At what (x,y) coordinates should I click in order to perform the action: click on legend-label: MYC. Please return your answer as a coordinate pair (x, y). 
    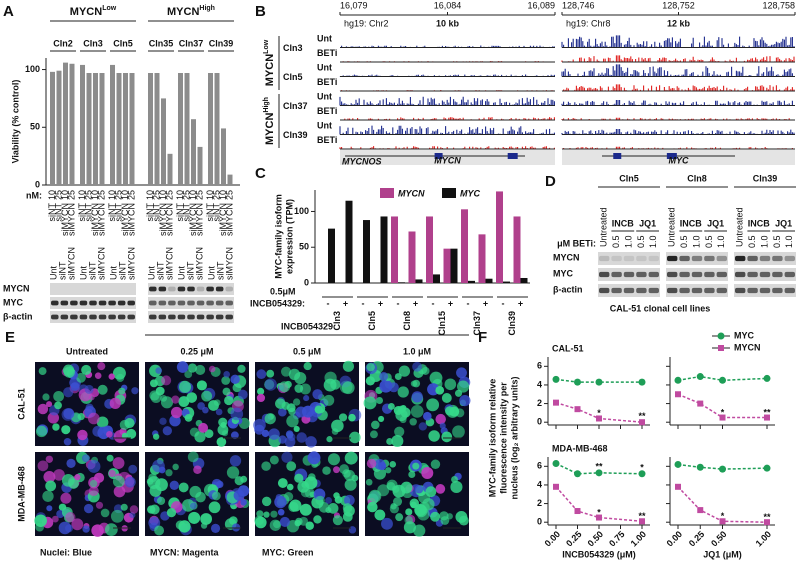
    Looking at the image, I should click on (470, 193).